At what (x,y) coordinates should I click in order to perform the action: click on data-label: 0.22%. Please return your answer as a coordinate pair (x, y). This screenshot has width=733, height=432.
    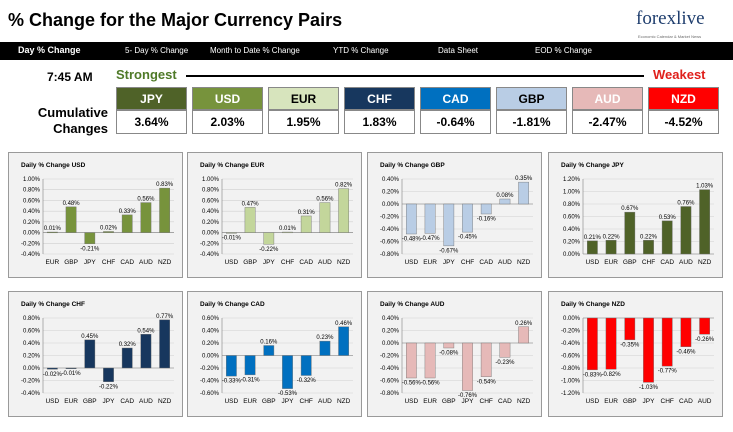
    Looking at the image, I should click on (612, 237).